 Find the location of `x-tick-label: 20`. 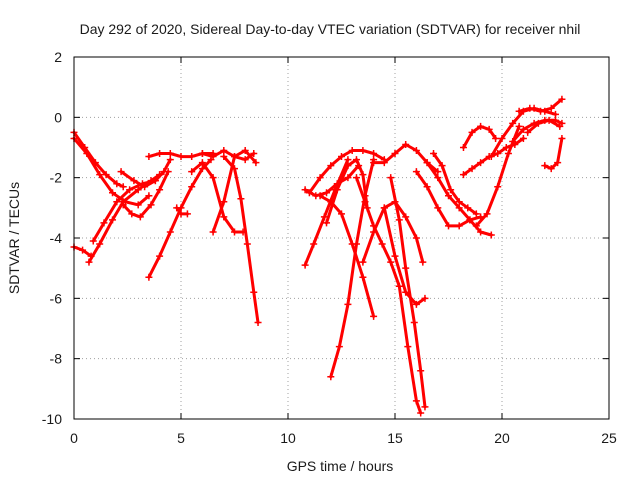

x-tick-label: 20 is located at coordinates (502, 438).